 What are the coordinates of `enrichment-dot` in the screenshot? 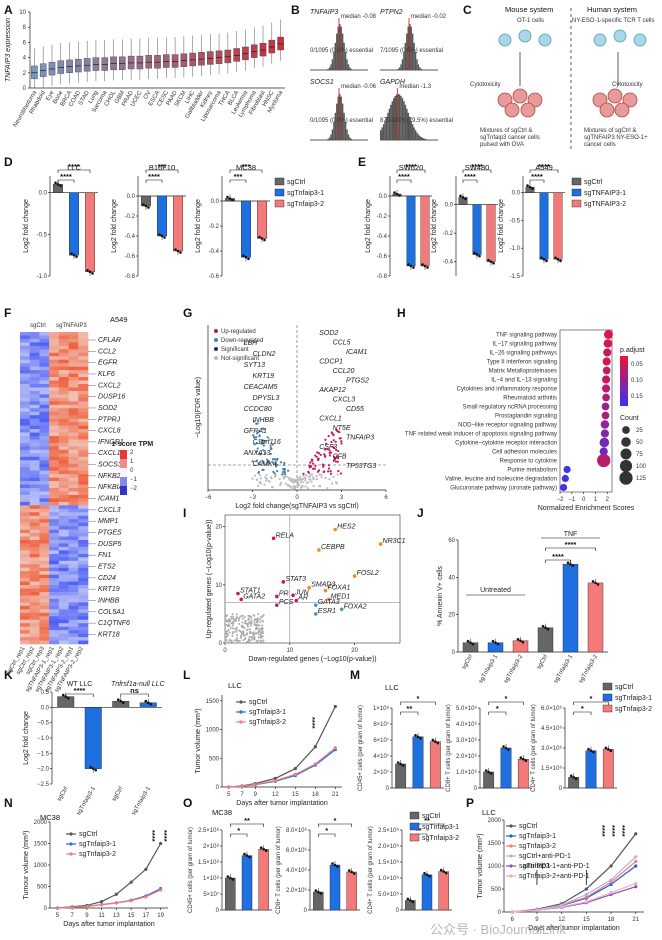 It's located at (606, 388).